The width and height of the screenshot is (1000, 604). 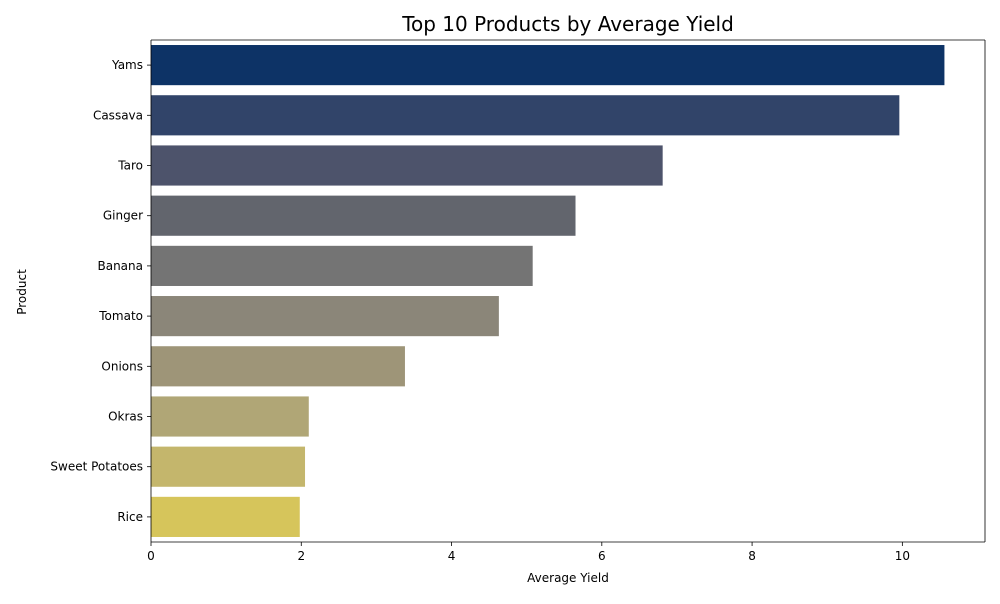 What do you see at coordinates (528, 552) in the screenshot?
I see `x-tick-group: 0 2 4 6 8 10` at bounding box center [528, 552].